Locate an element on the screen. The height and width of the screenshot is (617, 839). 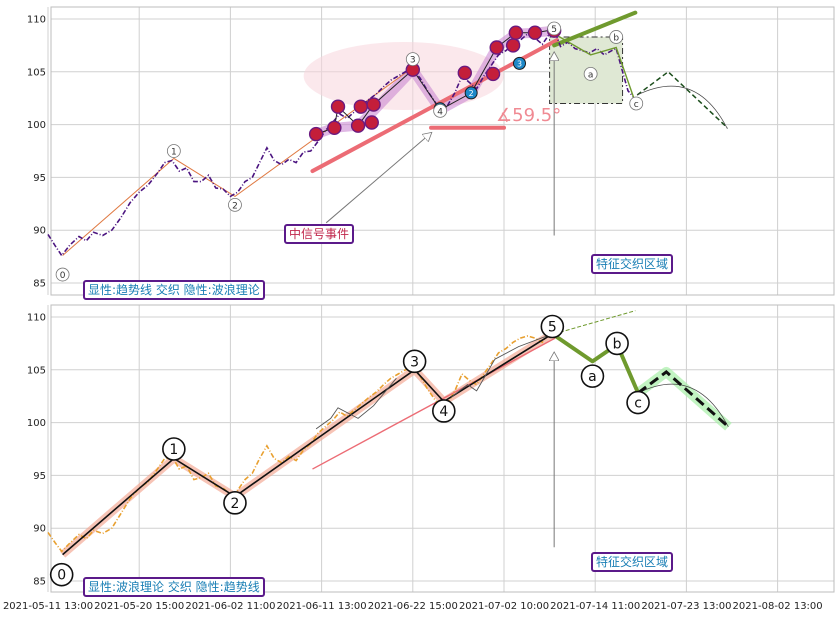
bottom-panel-label: 显性:波浪理论 交织 隐性:趋势线 is located at coordinates (174, 587).